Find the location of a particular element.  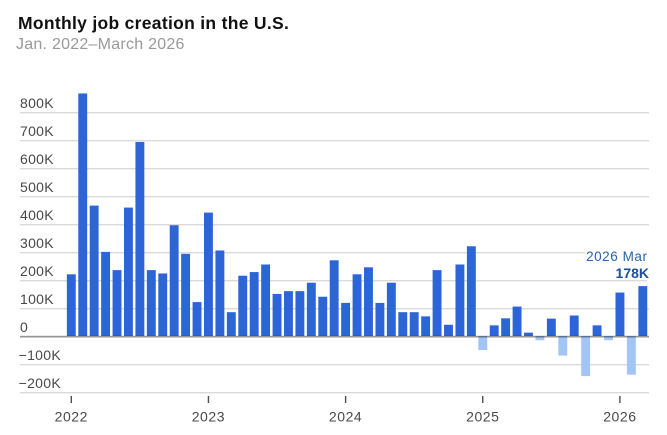

svg-text: −100K is located at coordinates (40, 355).